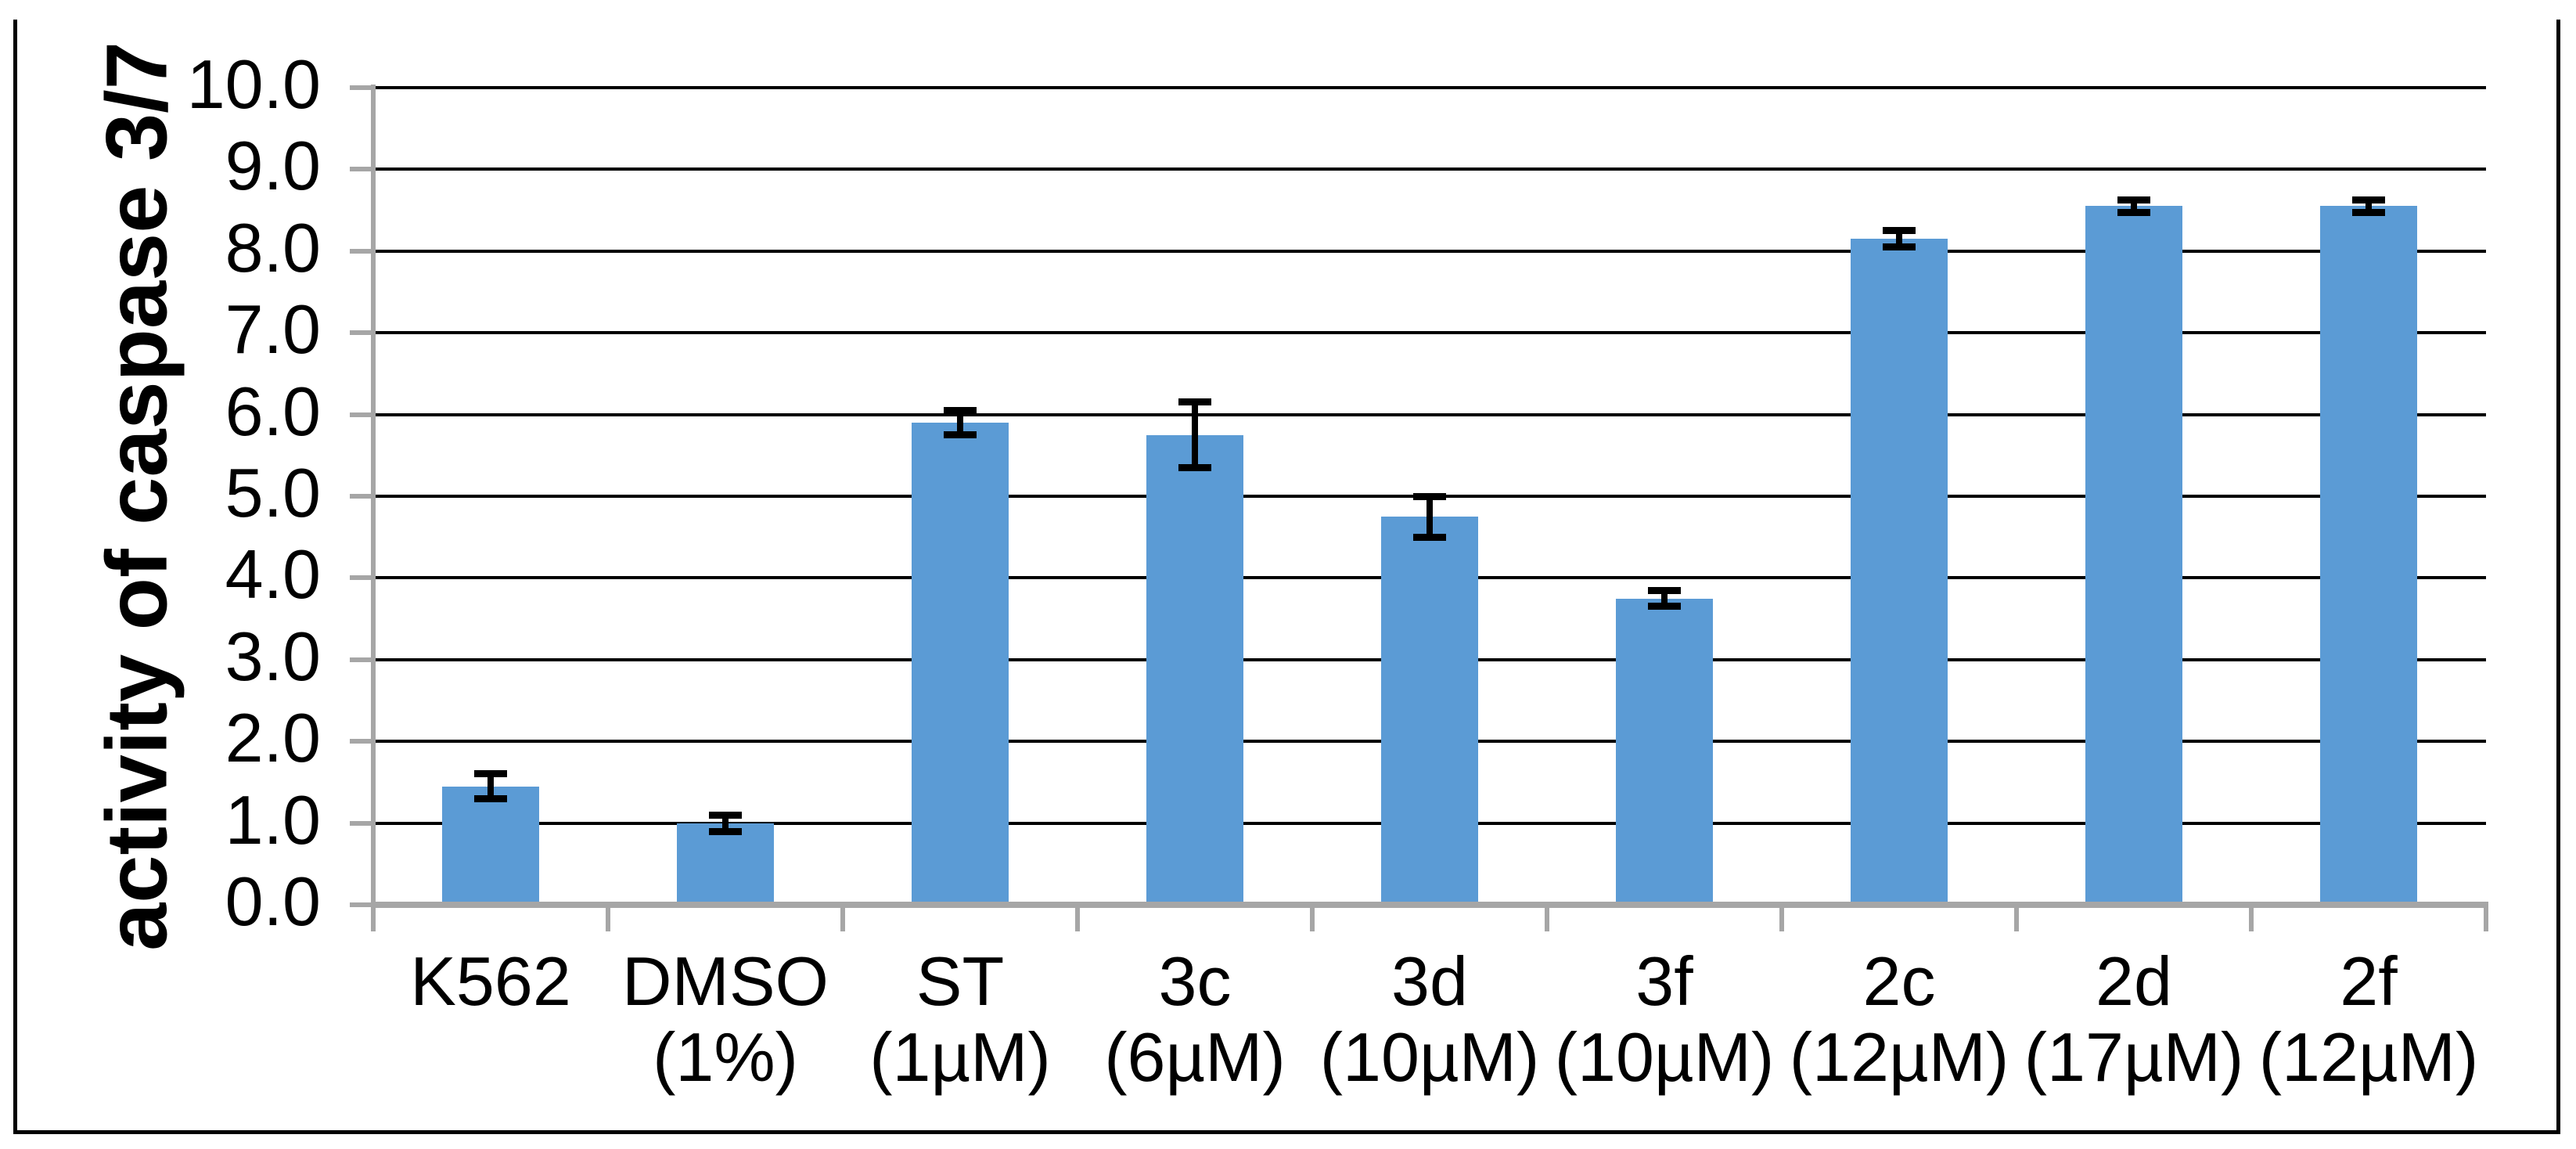 This screenshot has height=1149, width=2576. Describe the element at coordinates (1664, 981) in the screenshot. I see `x-tick-label-line1: 3f` at that location.